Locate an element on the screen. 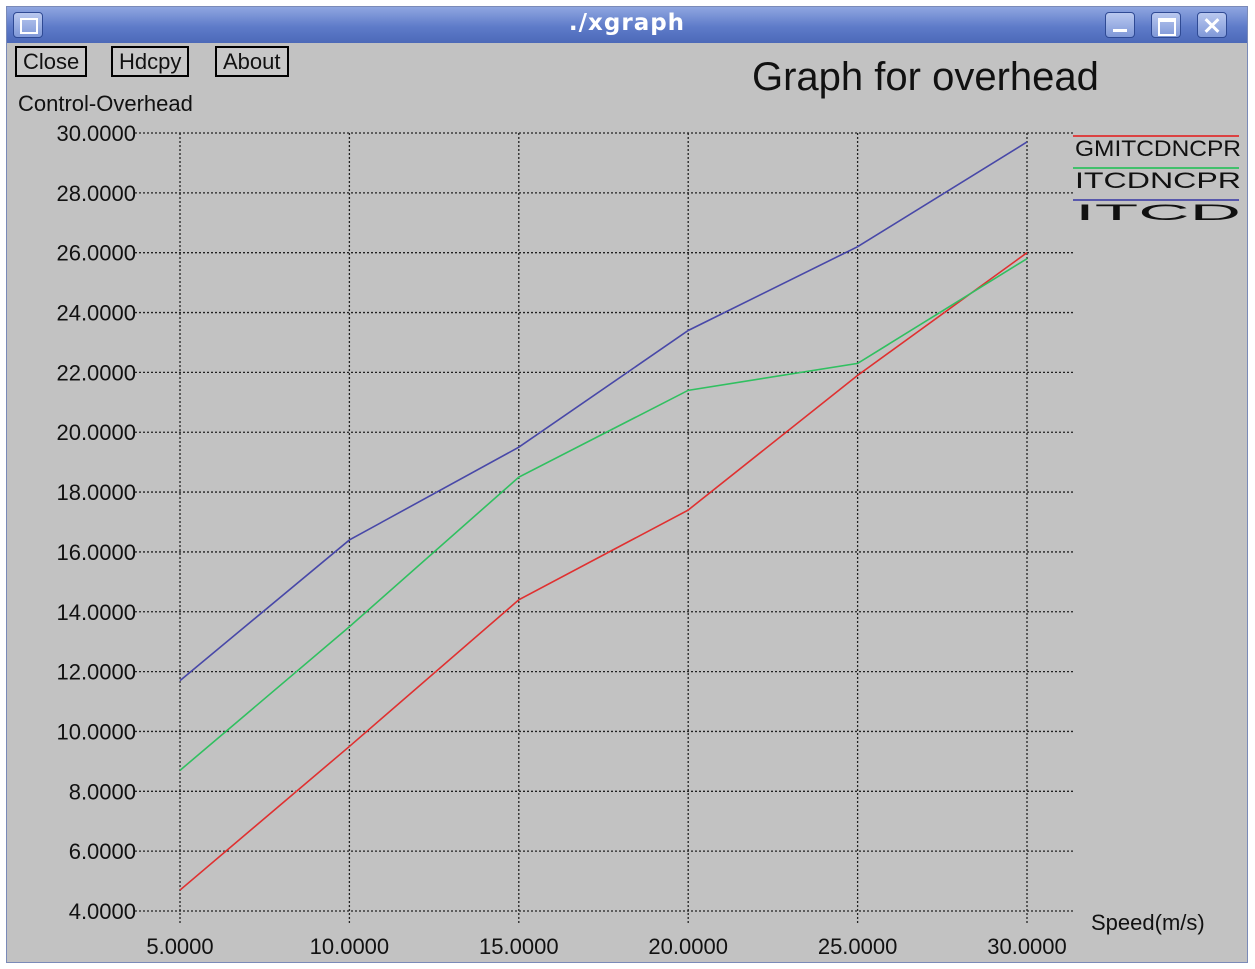 The image size is (1255, 969). close-button: Close is located at coordinates (51, 61).